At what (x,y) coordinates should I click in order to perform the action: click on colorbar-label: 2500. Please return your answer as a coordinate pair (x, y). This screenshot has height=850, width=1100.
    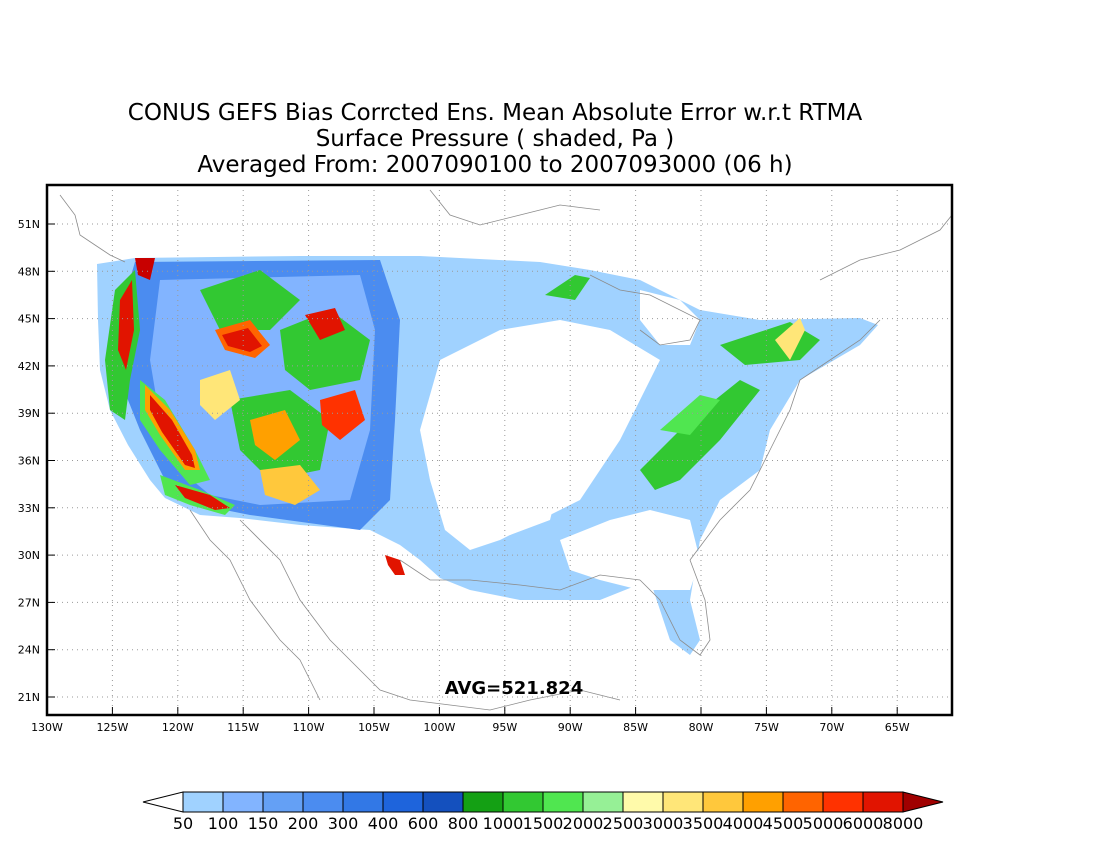
    Looking at the image, I should click on (623, 823).